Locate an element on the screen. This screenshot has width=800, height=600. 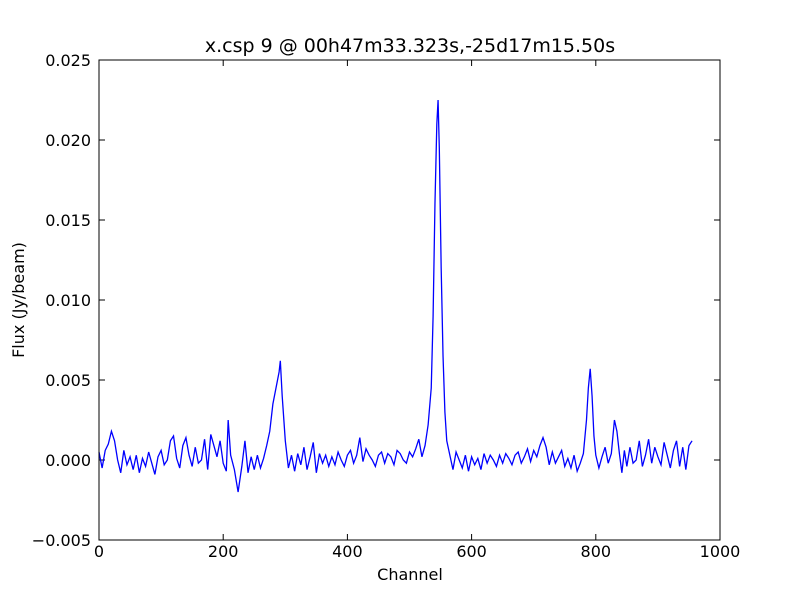
y-axis-label: Flux (Jy/beam) is located at coordinates (18, 300).